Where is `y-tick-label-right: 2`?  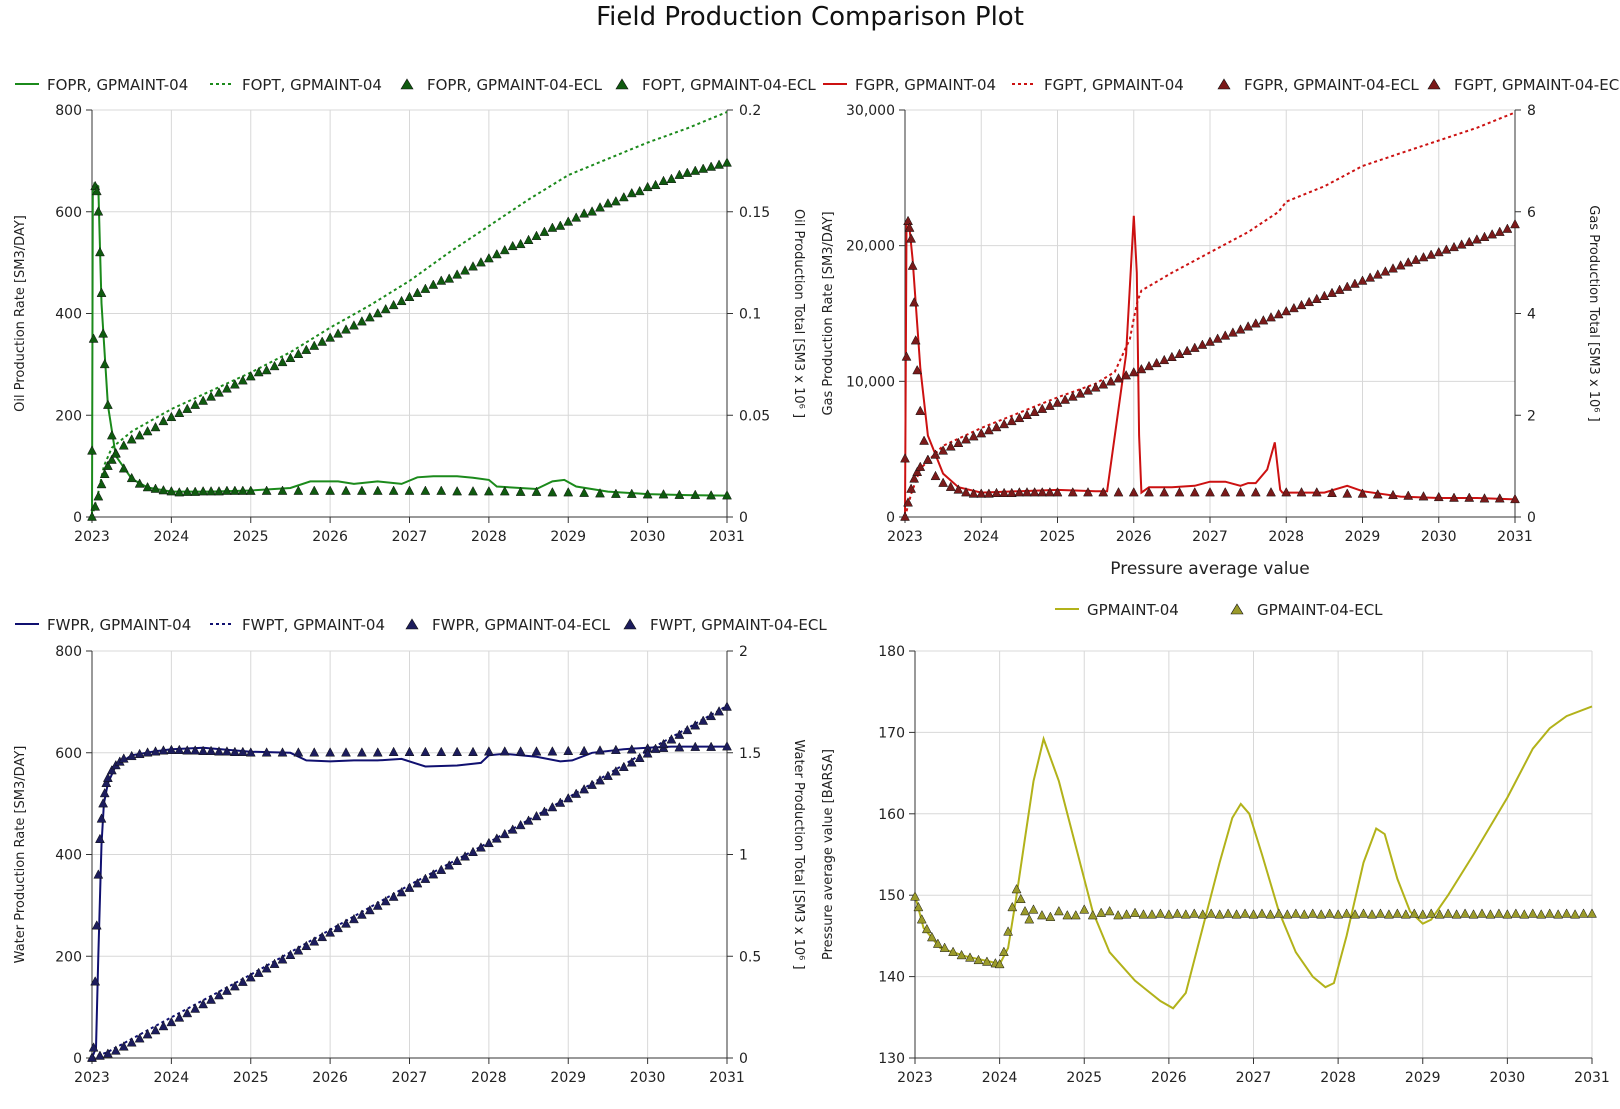
y-tick-label-right: 2 is located at coordinates (1531, 416).